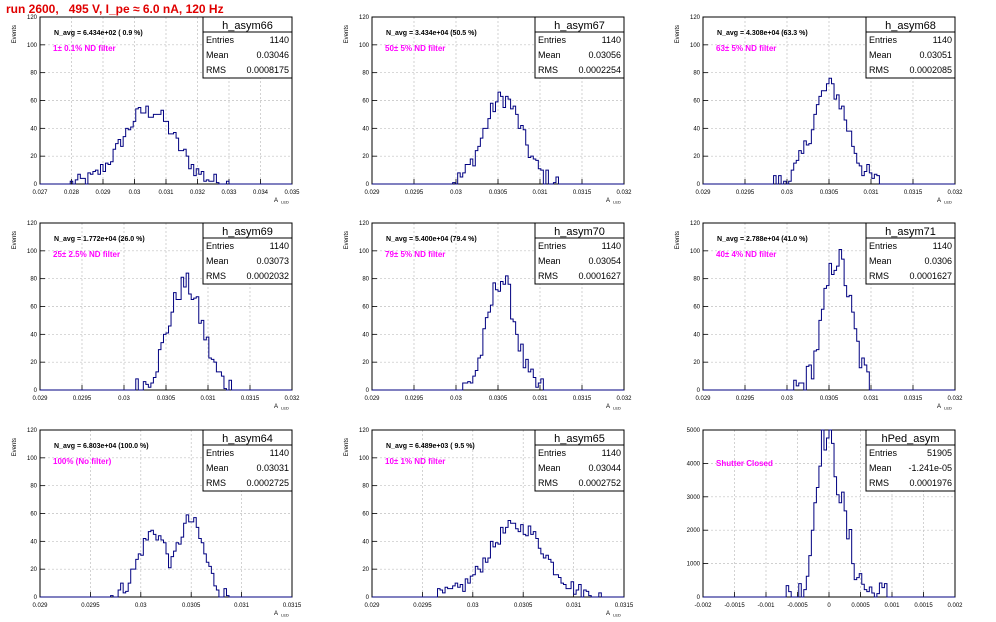  I want to click on stats-value: 0.0002752, so click(599, 483).